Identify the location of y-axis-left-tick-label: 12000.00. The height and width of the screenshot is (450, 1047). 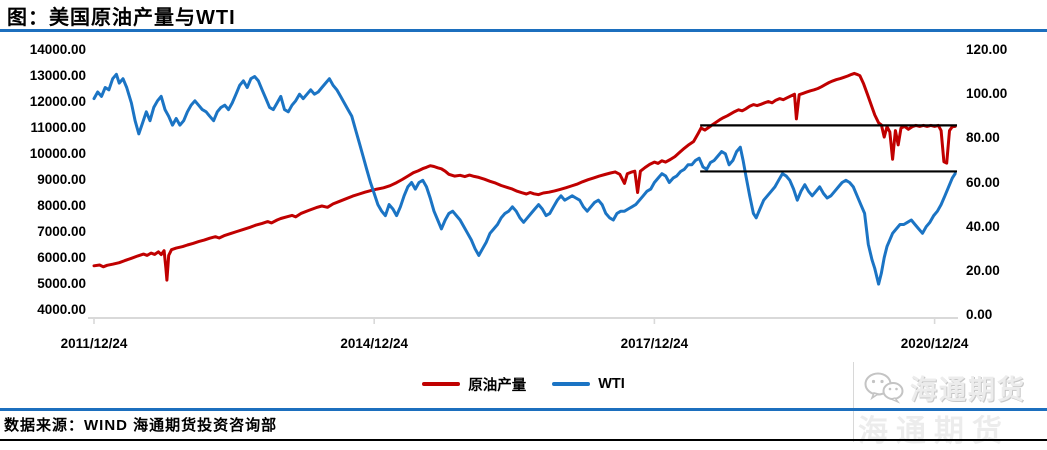
(57, 101).